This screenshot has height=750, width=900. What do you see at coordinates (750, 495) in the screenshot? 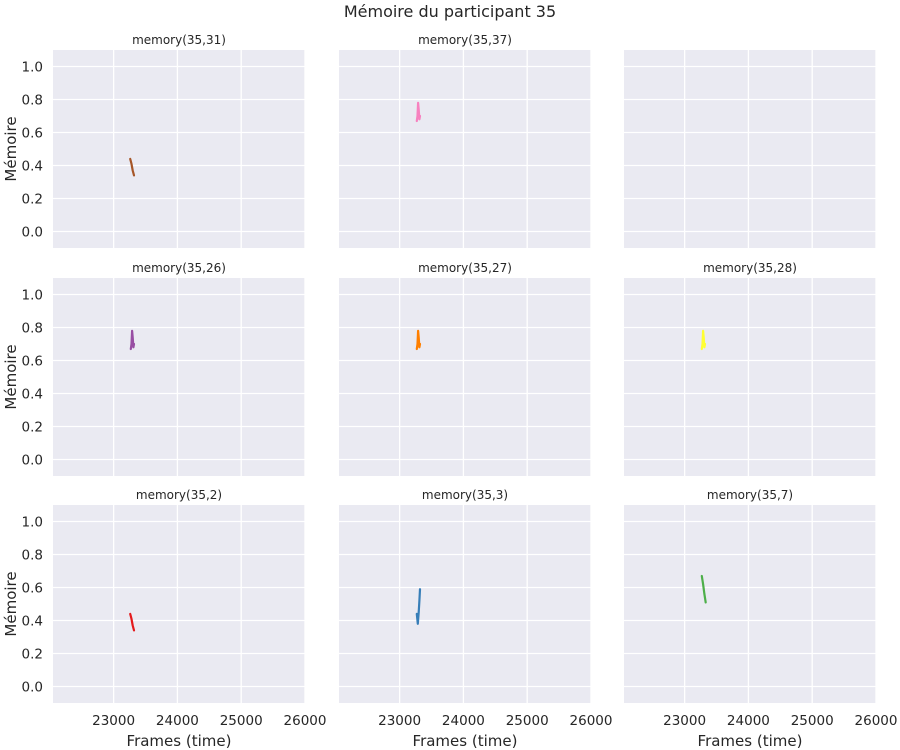
I see `panel-title: memory(35,7)` at bounding box center [750, 495].